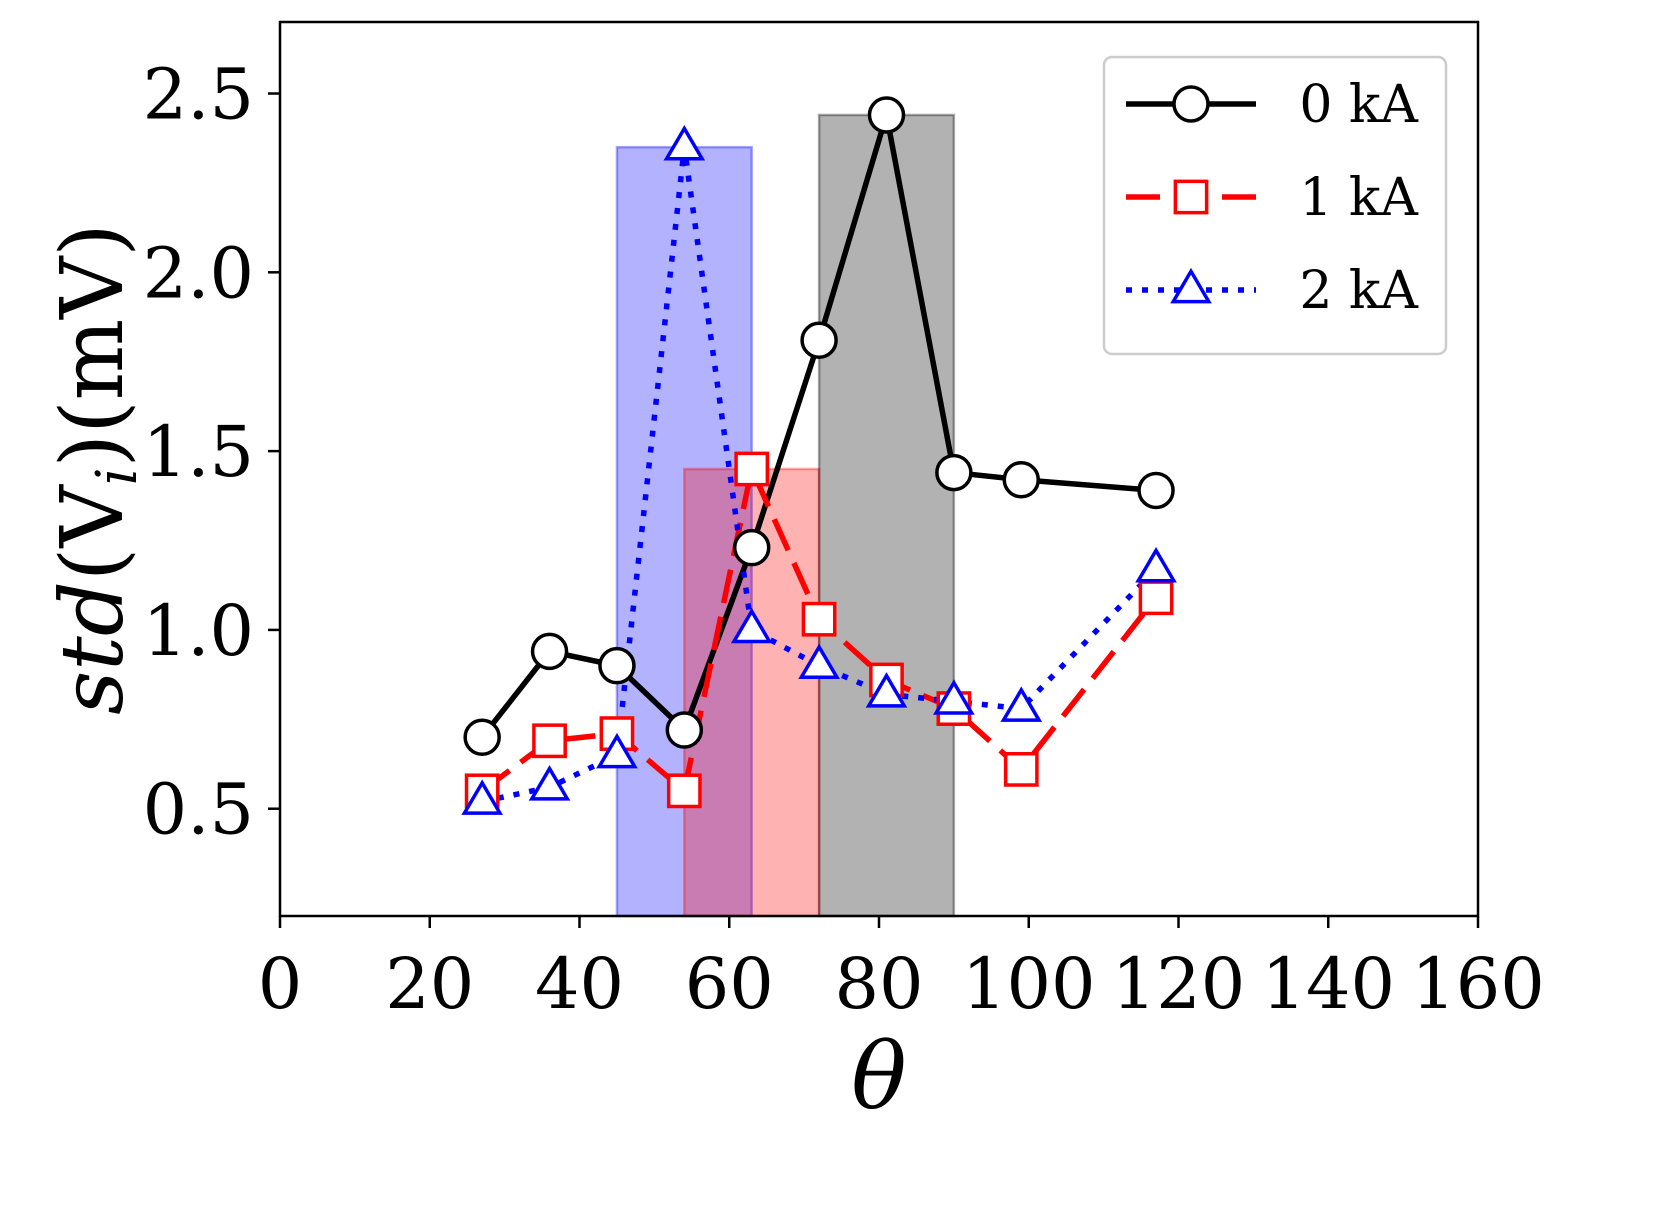  I want to click on svg-text: std(Vi)(mV), so click(96, 469).